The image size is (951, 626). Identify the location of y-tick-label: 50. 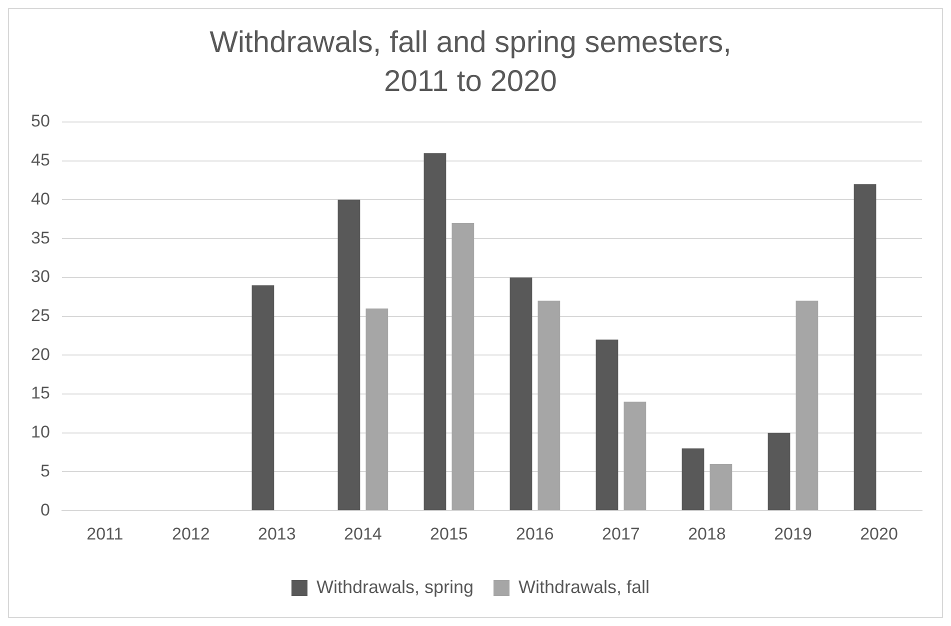
(40, 121).